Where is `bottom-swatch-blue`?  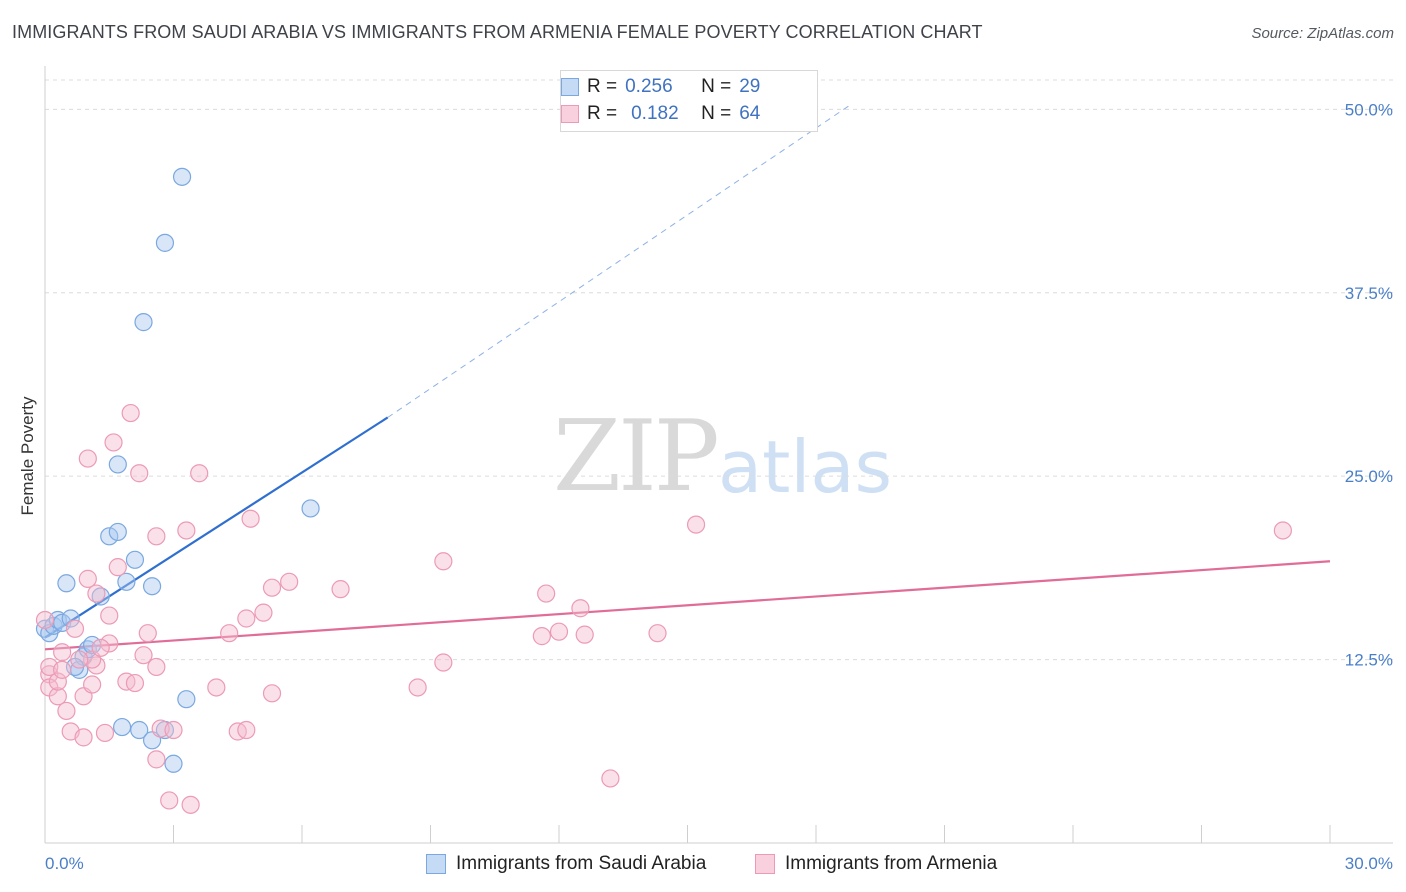
bottom-swatch-blue is located at coordinates (436, 864).